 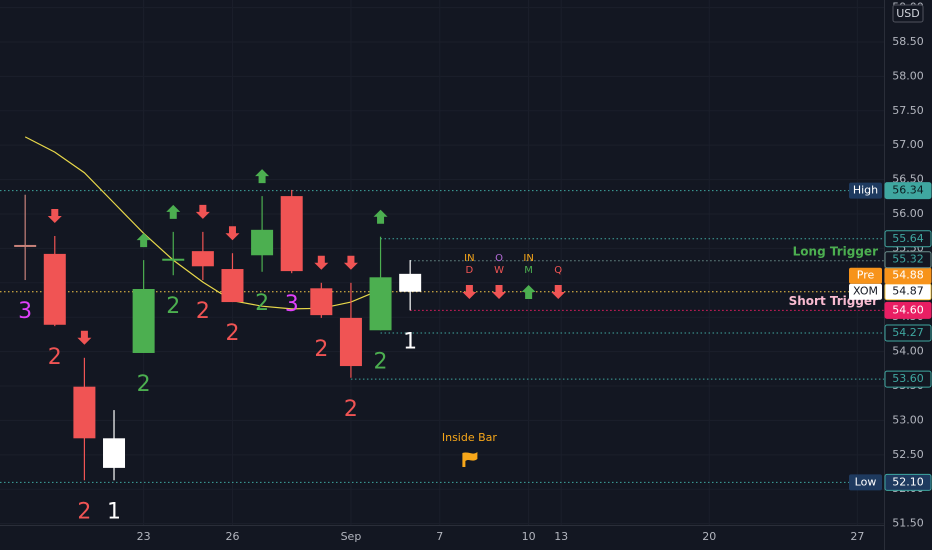 What do you see at coordinates (908, 110) in the screenshot?
I see `y-tick-label: 57.50` at bounding box center [908, 110].